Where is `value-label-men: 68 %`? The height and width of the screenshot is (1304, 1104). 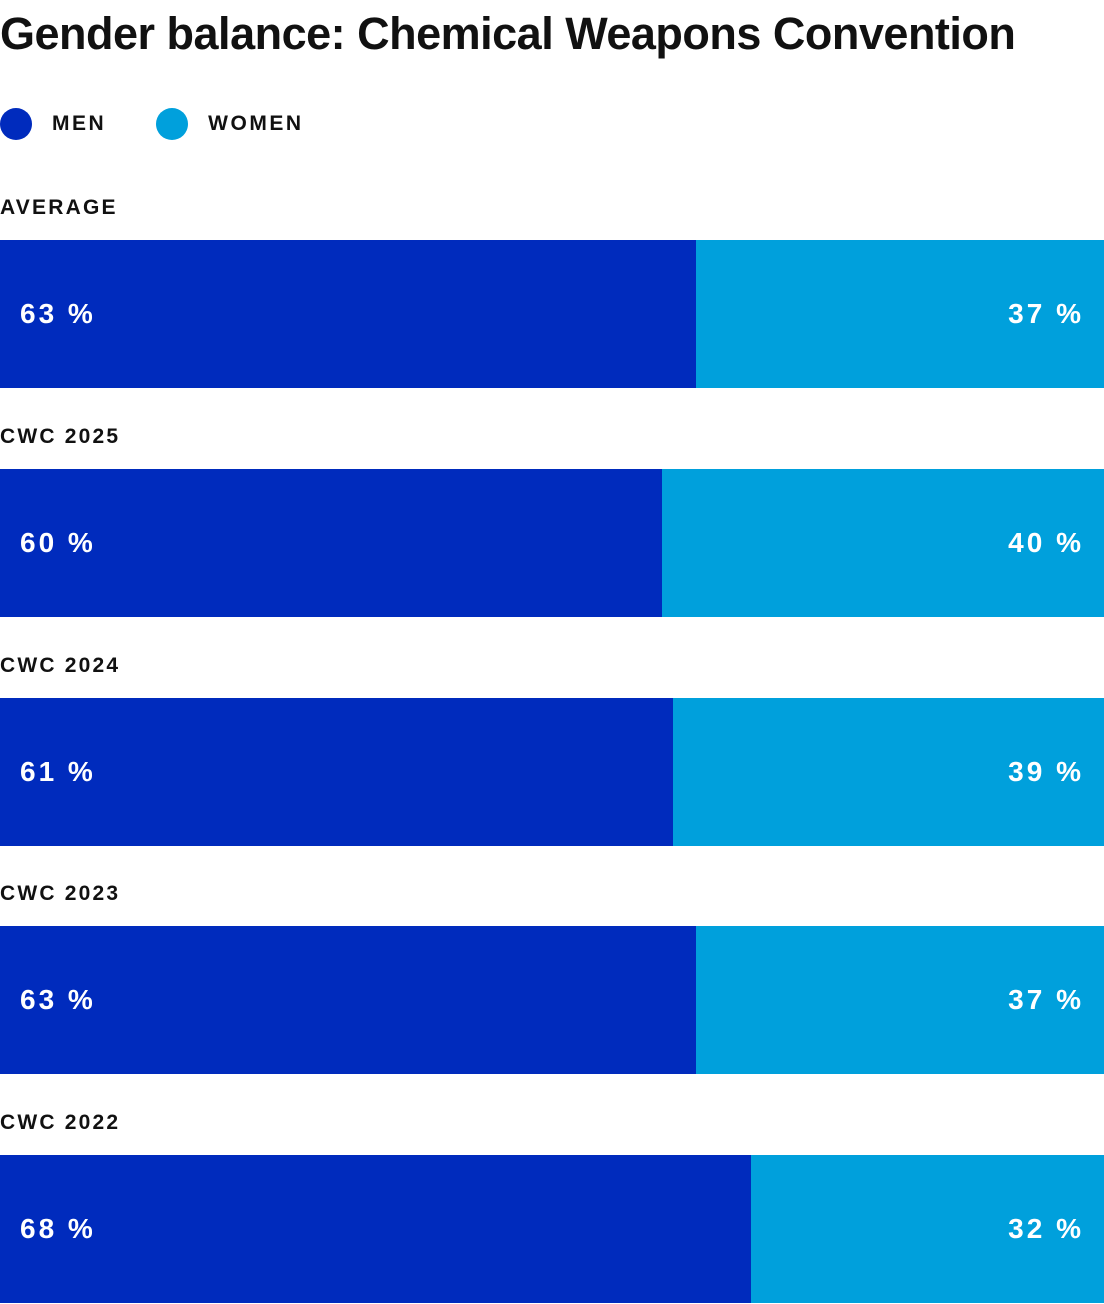 value-label-men: 68 % is located at coordinates (58, 1228).